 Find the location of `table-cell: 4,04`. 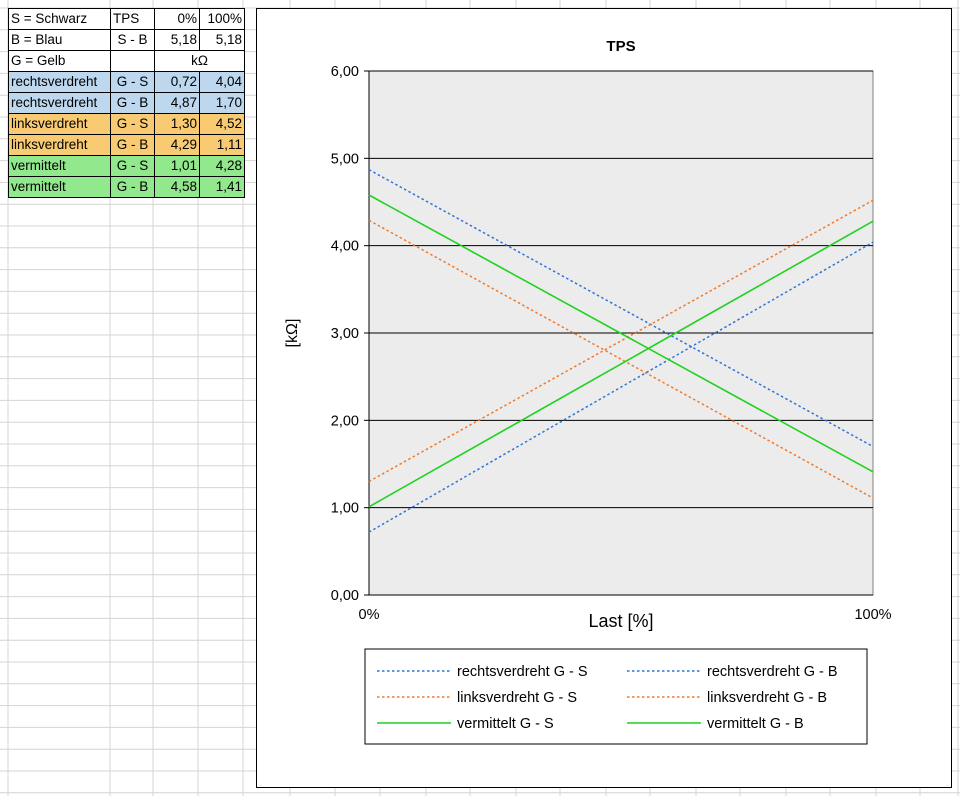

table-cell: 4,04 is located at coordinates (222, 82).